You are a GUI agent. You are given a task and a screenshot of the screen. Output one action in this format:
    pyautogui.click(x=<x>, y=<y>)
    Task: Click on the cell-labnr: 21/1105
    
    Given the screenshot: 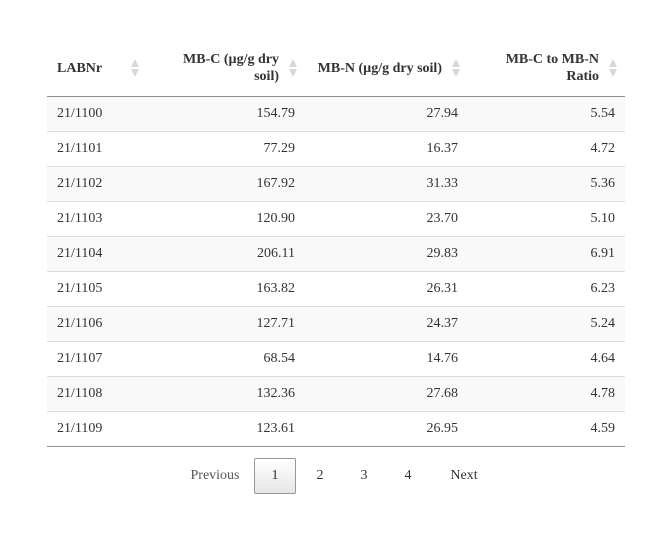 What is the action you would take?
    pyautogui.click(x=97, y=289)
    